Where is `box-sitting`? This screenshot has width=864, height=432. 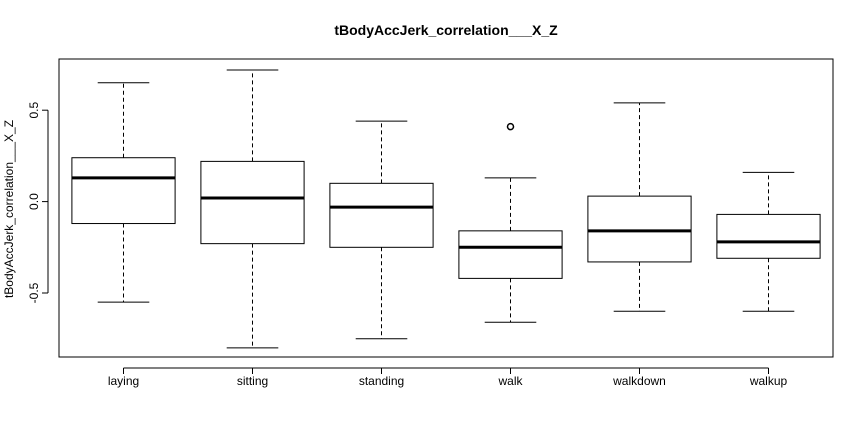
box-sitting is located at coordinates (252, 209).